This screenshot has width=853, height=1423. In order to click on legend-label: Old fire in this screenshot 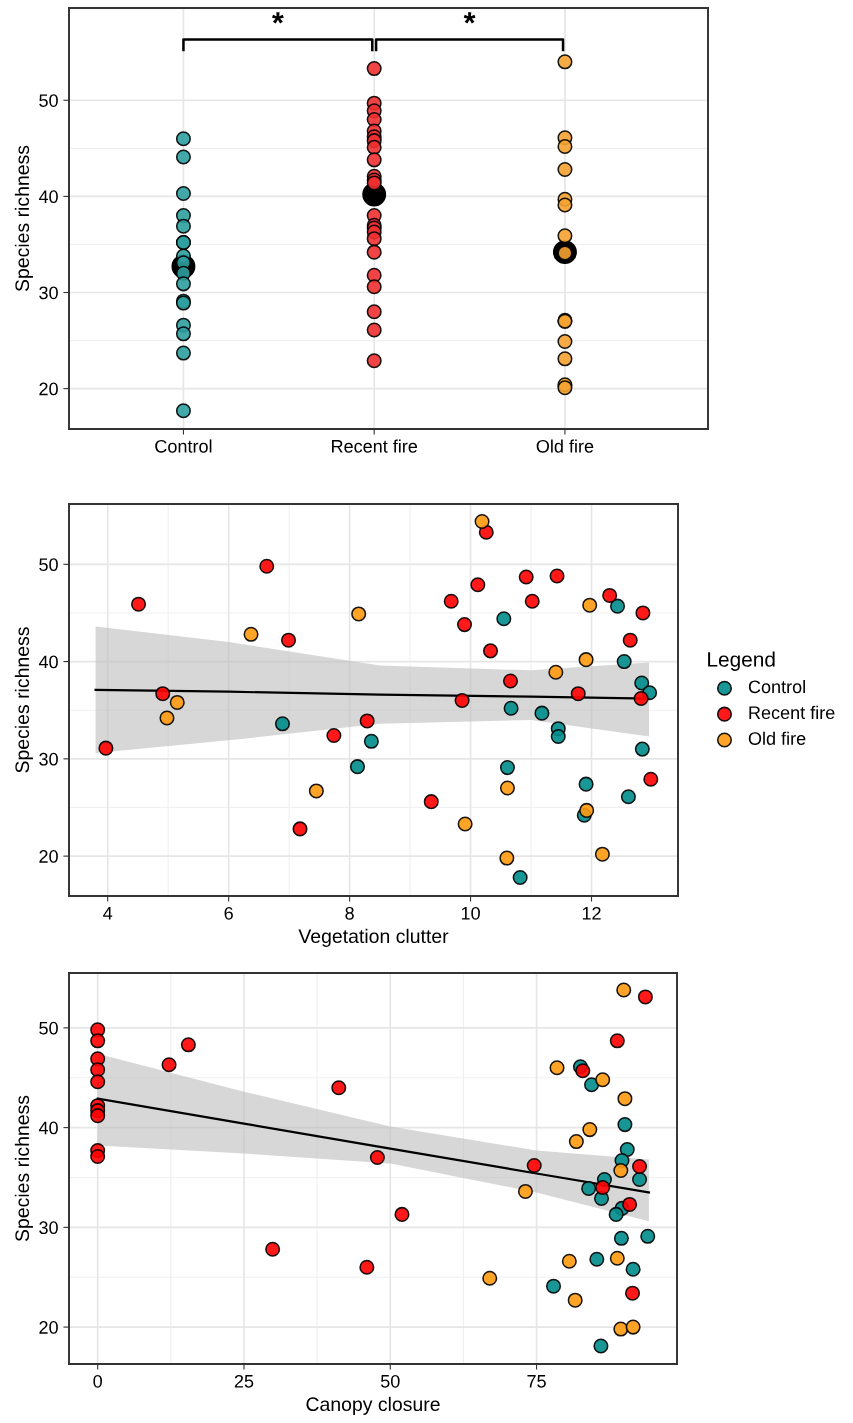, I will do `click(777, 738)`.